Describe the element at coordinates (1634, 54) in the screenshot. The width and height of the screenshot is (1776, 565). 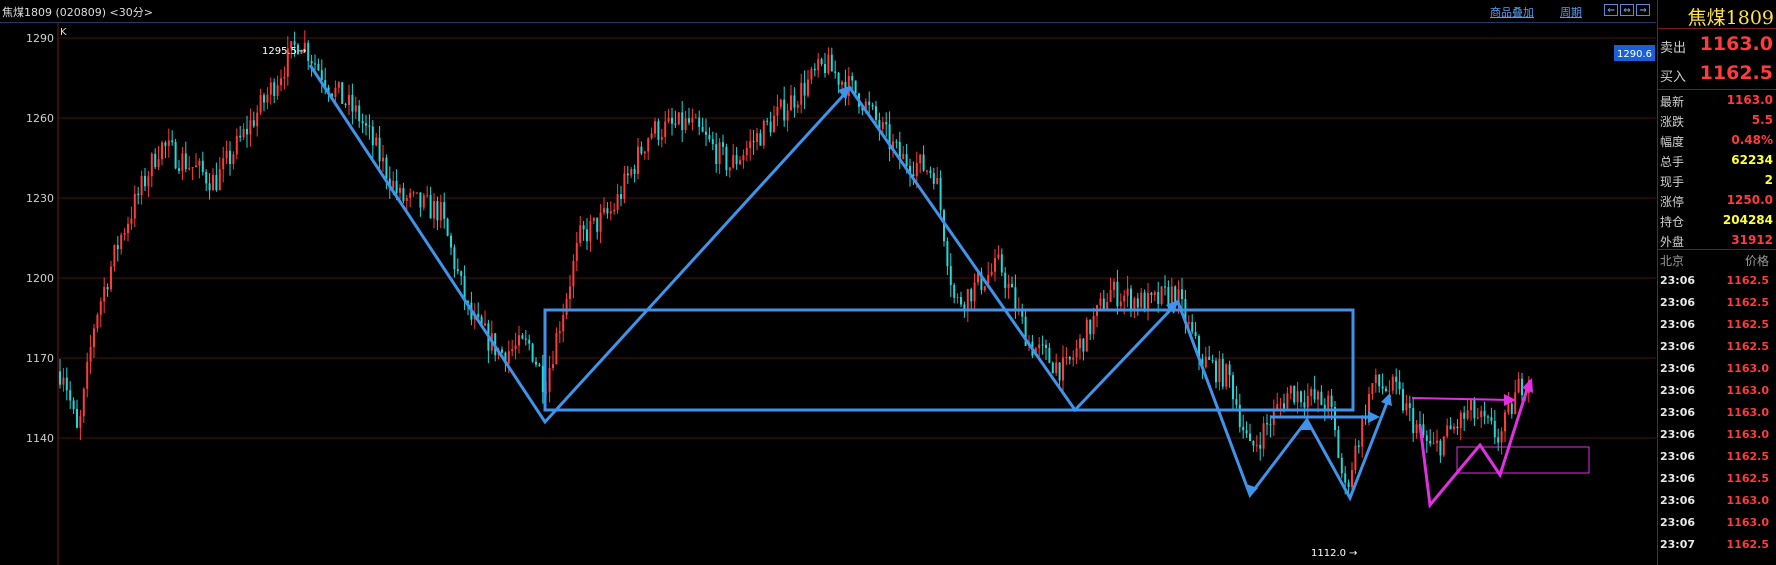
I see `current-price-tag-text: 1290.6` at that location.